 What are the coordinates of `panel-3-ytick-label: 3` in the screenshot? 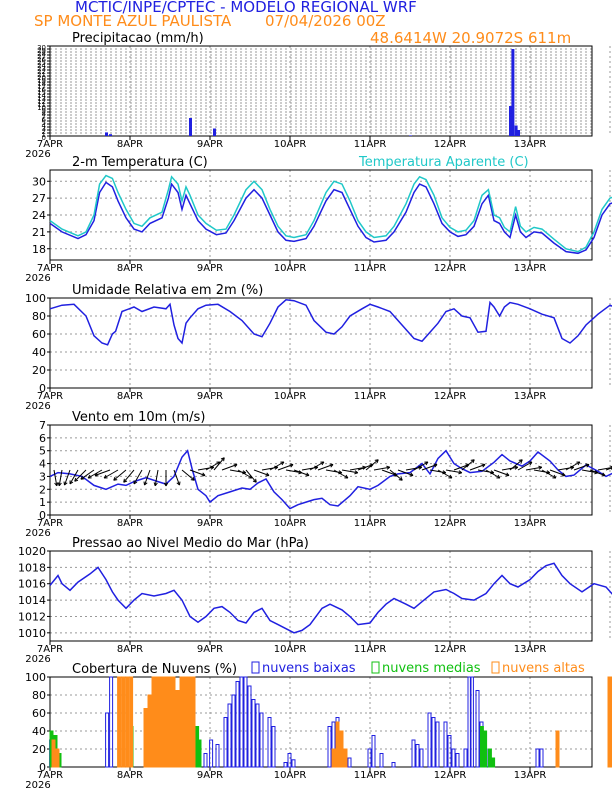 It's located at (42, 476).